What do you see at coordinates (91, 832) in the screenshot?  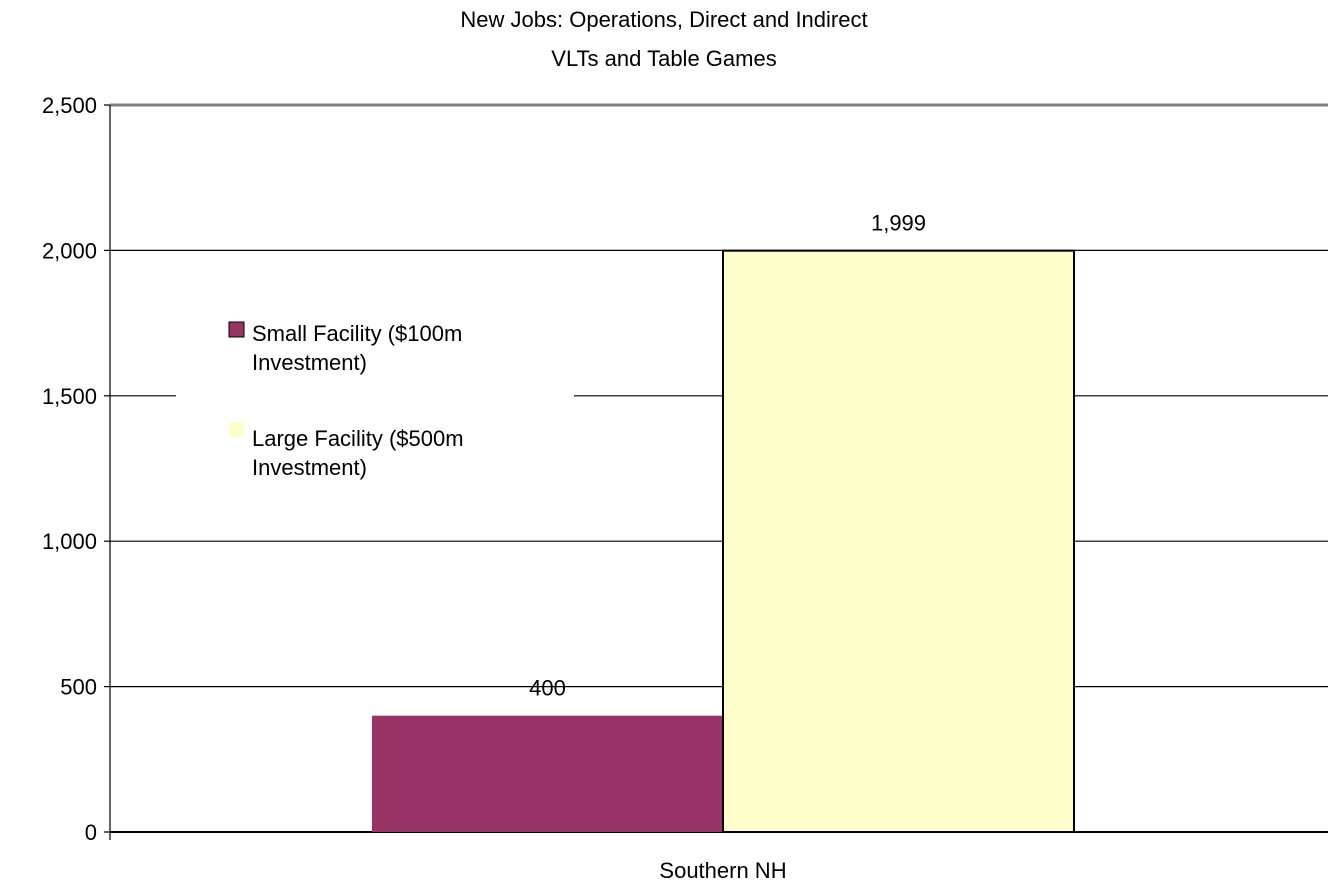 I see `y-tick-label: 0` at bounding box center [91, 832].